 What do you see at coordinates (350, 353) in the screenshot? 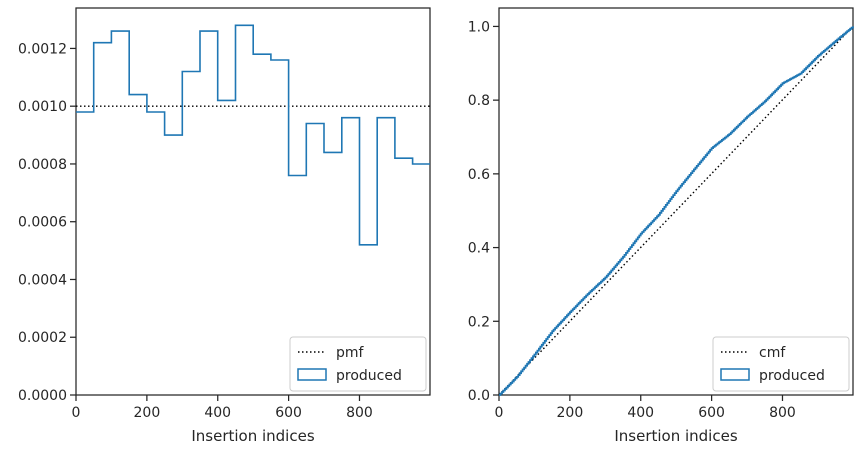
I see `legend-label-pmf: pmf` at bounding box center [350, 353].